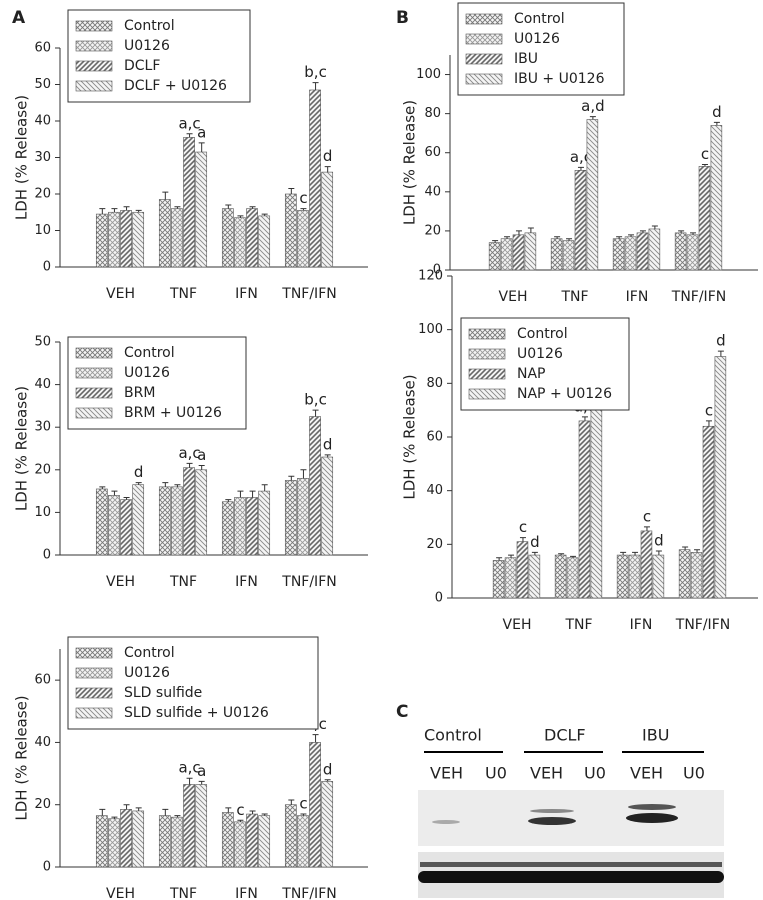  What do you see at coordinates (430, 276) in the screenshot?
I see `y-tick-label: 120` at bounding box center [430, 276].